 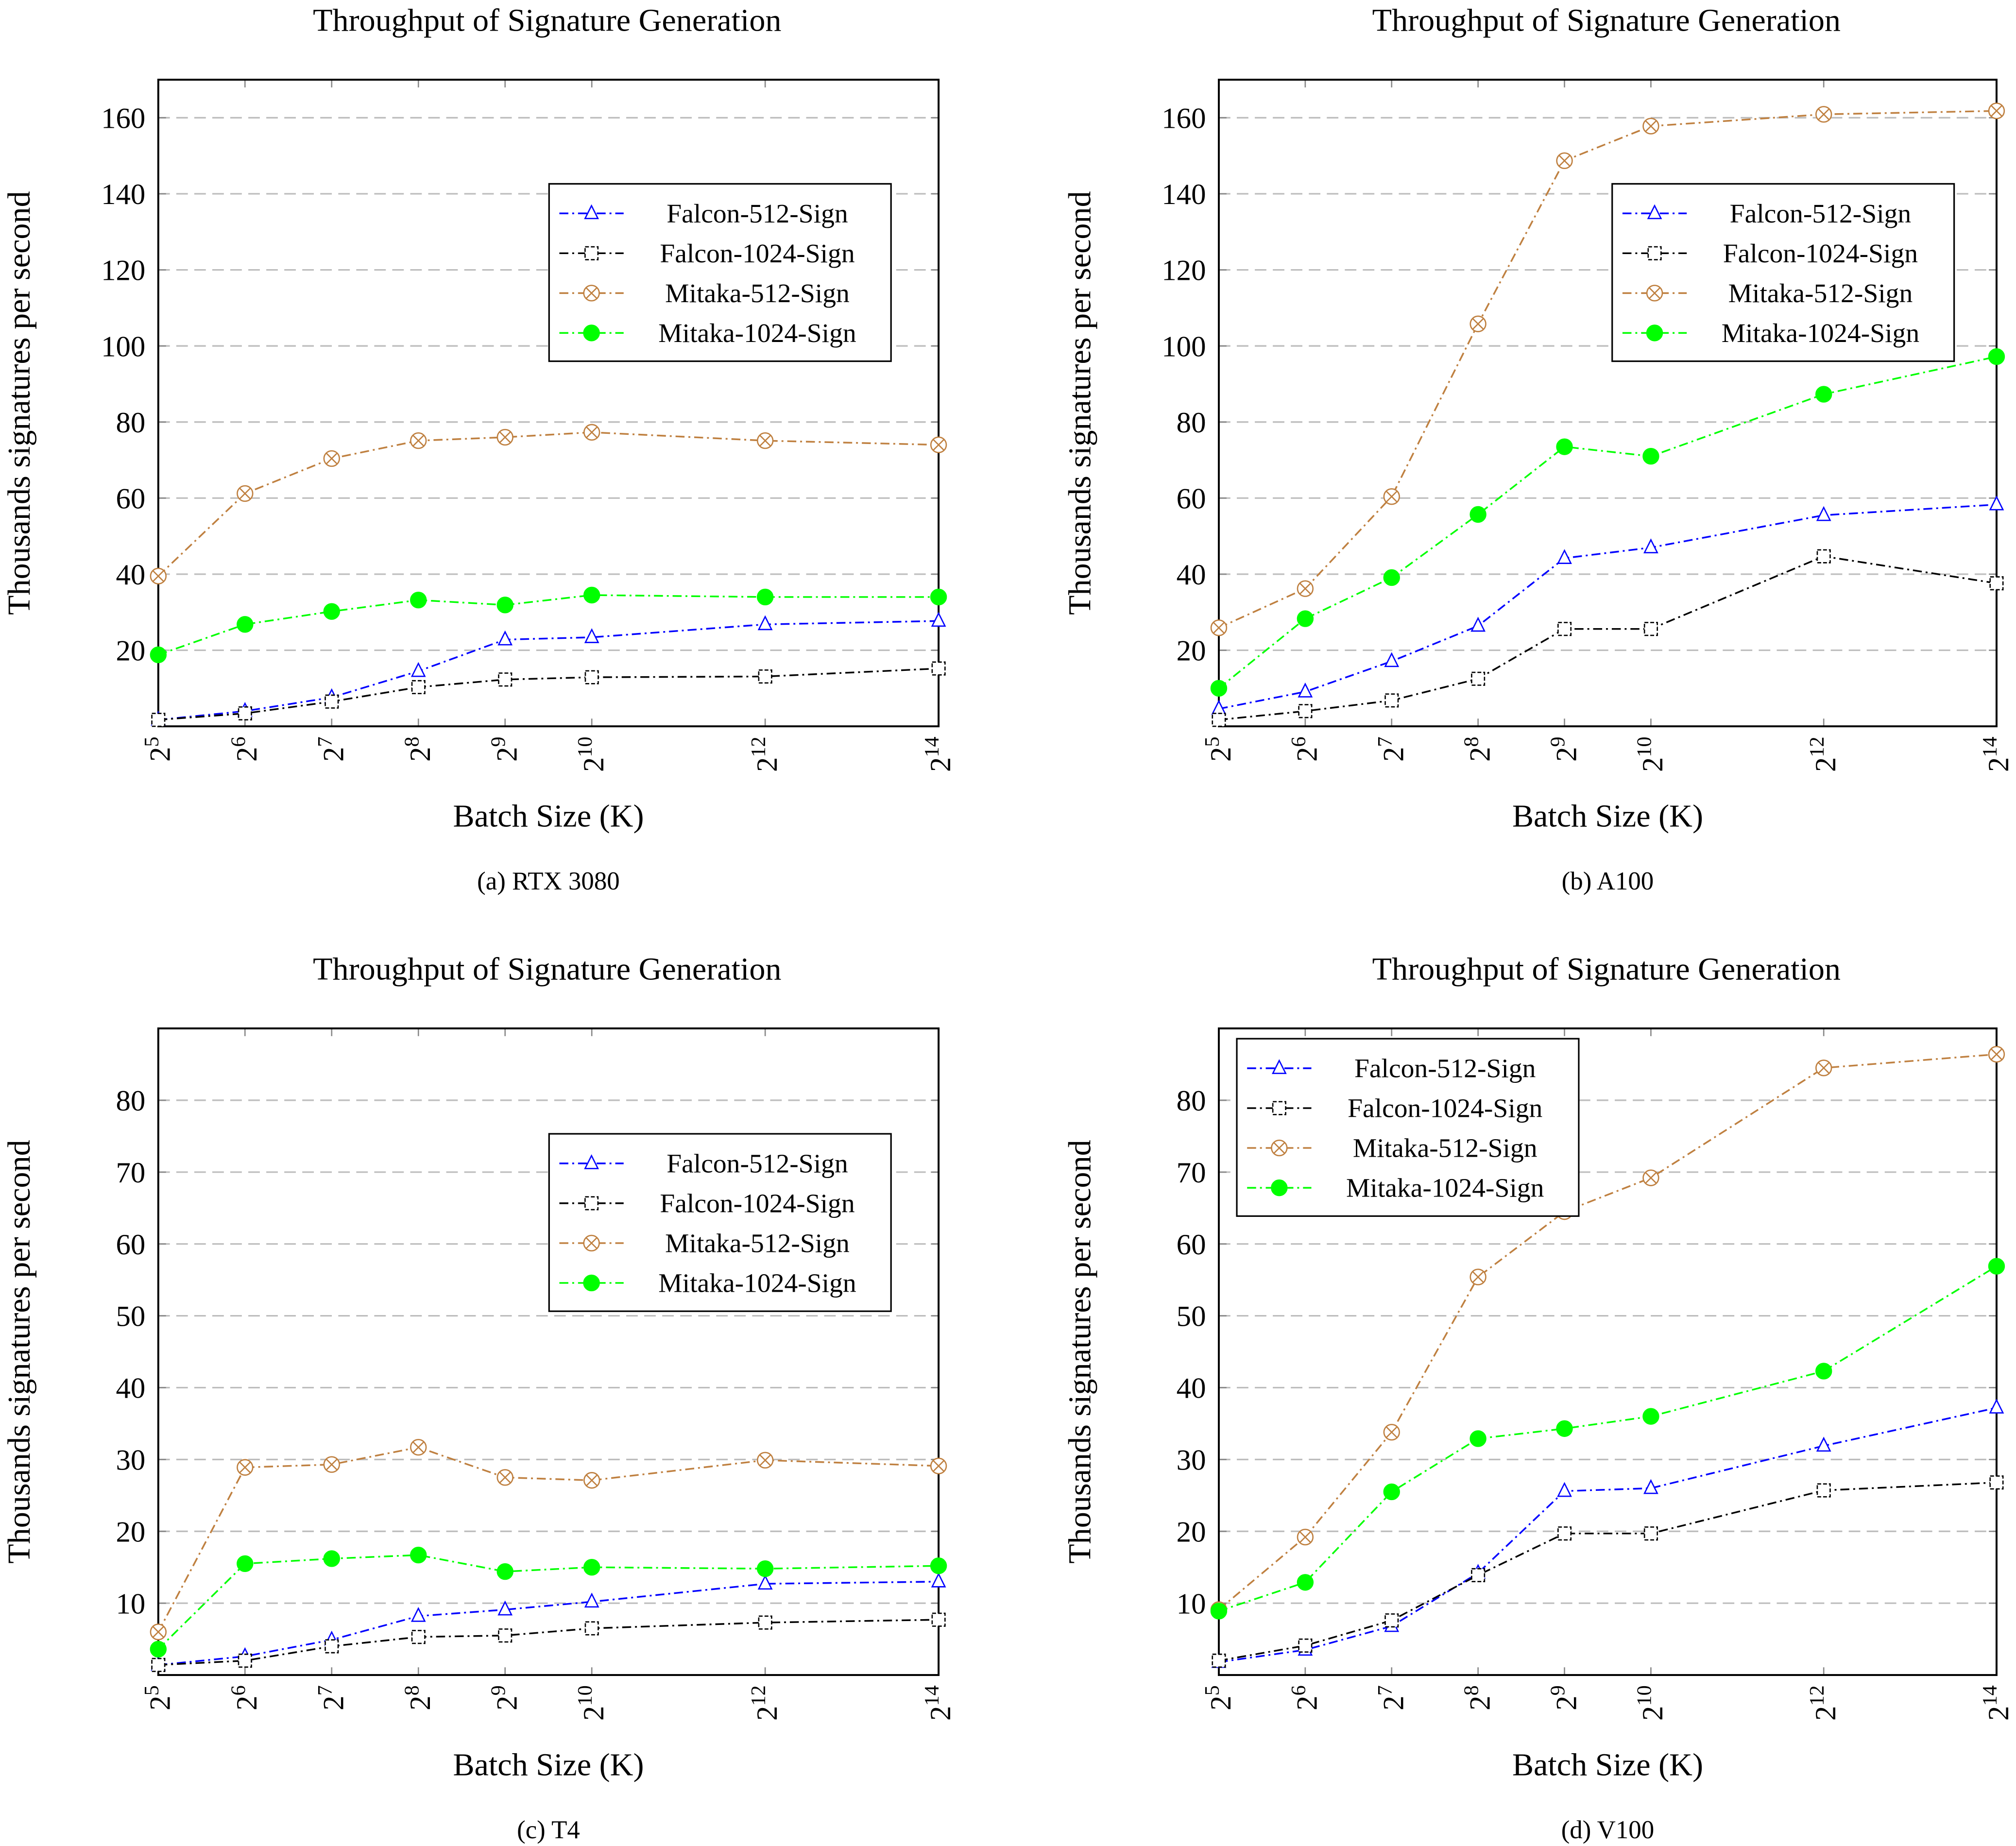 I want to click on y-tick-label: 20, so click(x=131, y=651).